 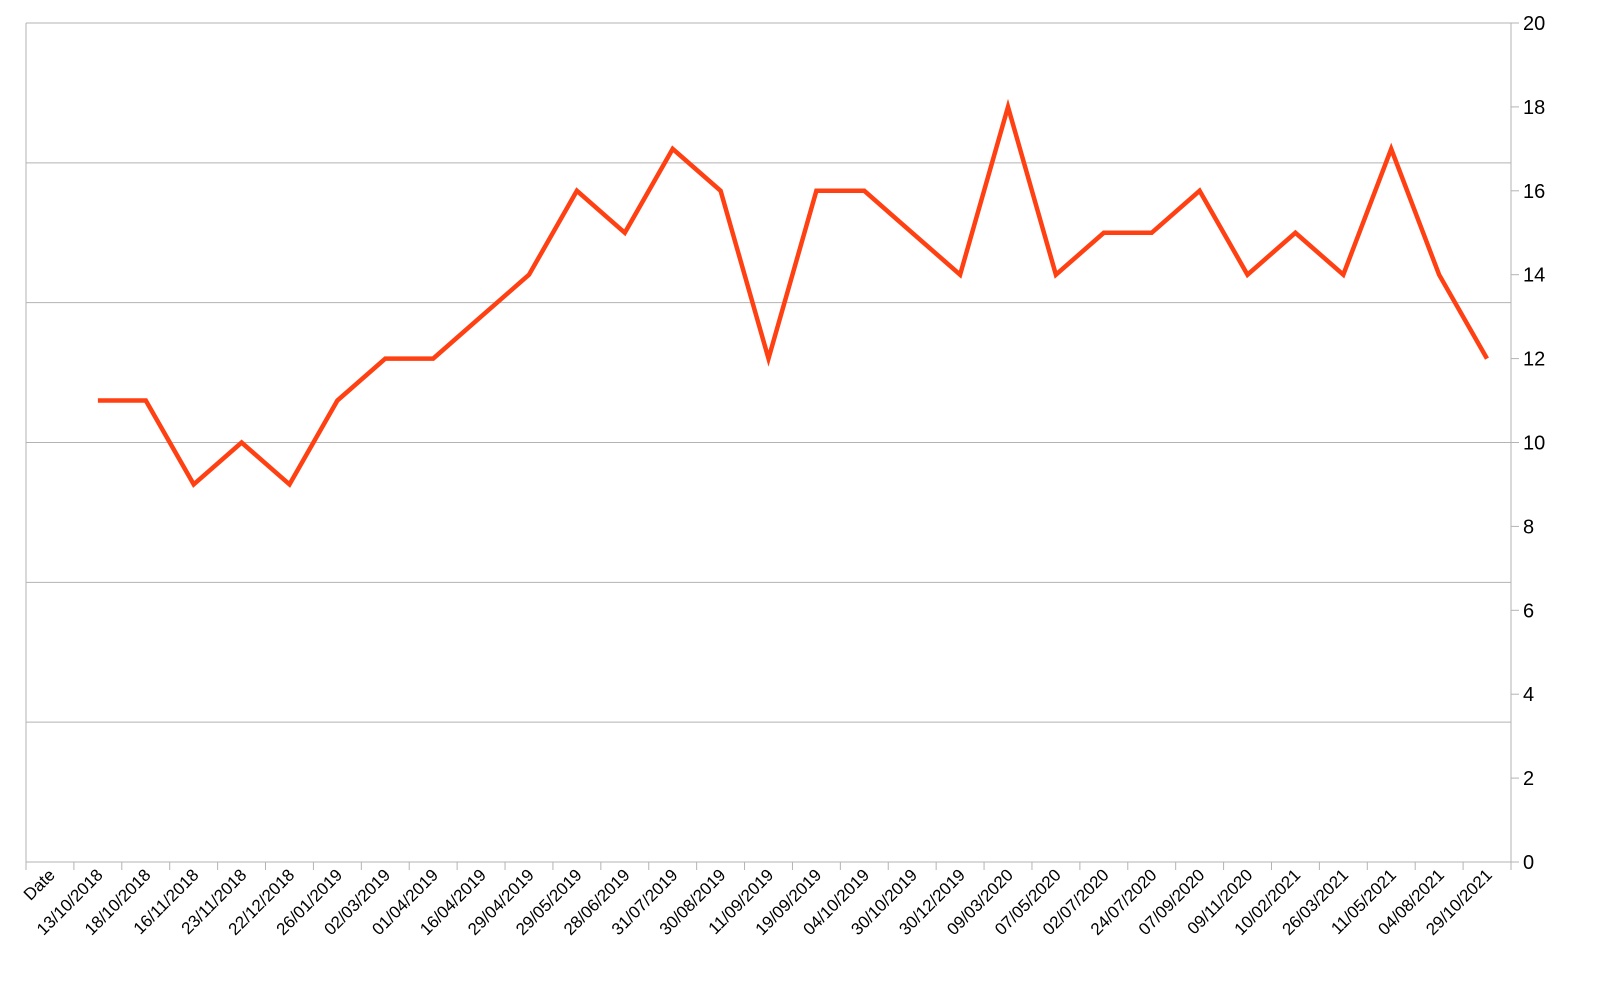 I want to click on x-tick-label-0: Date, so click(x=39, y=884).